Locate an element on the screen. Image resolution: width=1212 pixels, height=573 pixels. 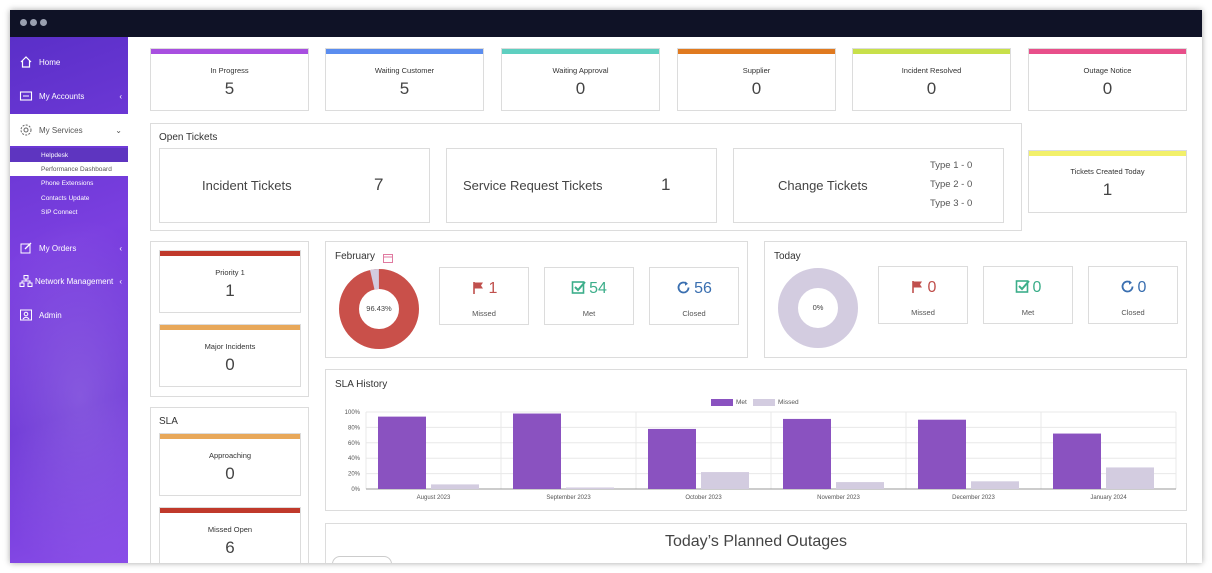
today-closed-card: 0 Closed is located at coordinates (1133, 295).